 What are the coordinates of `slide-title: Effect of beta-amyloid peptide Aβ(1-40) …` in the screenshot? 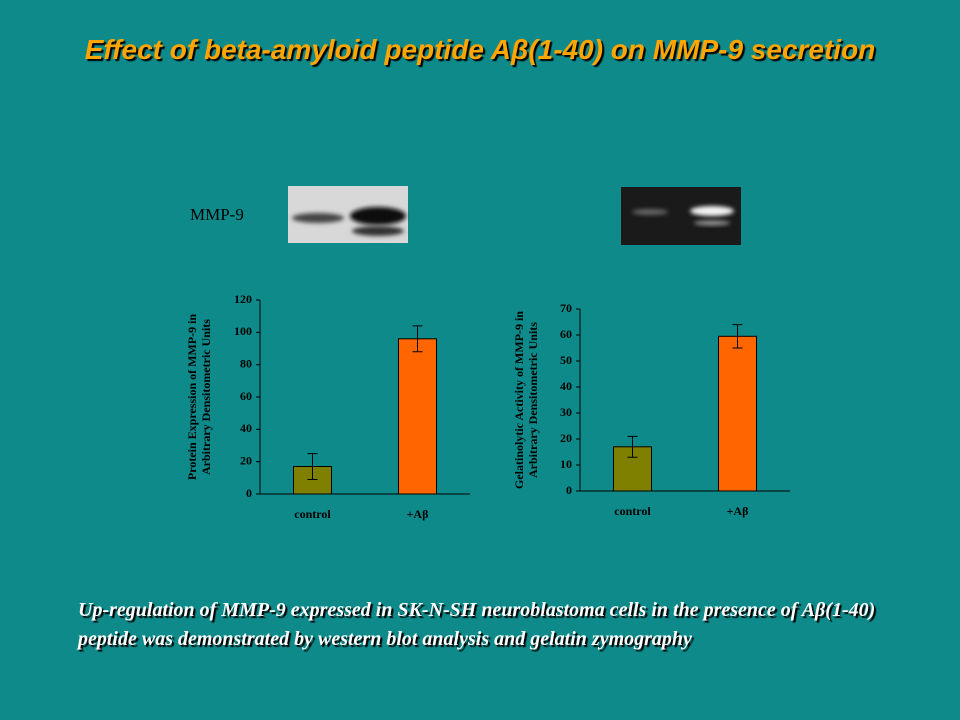 It's located at (480, 49).